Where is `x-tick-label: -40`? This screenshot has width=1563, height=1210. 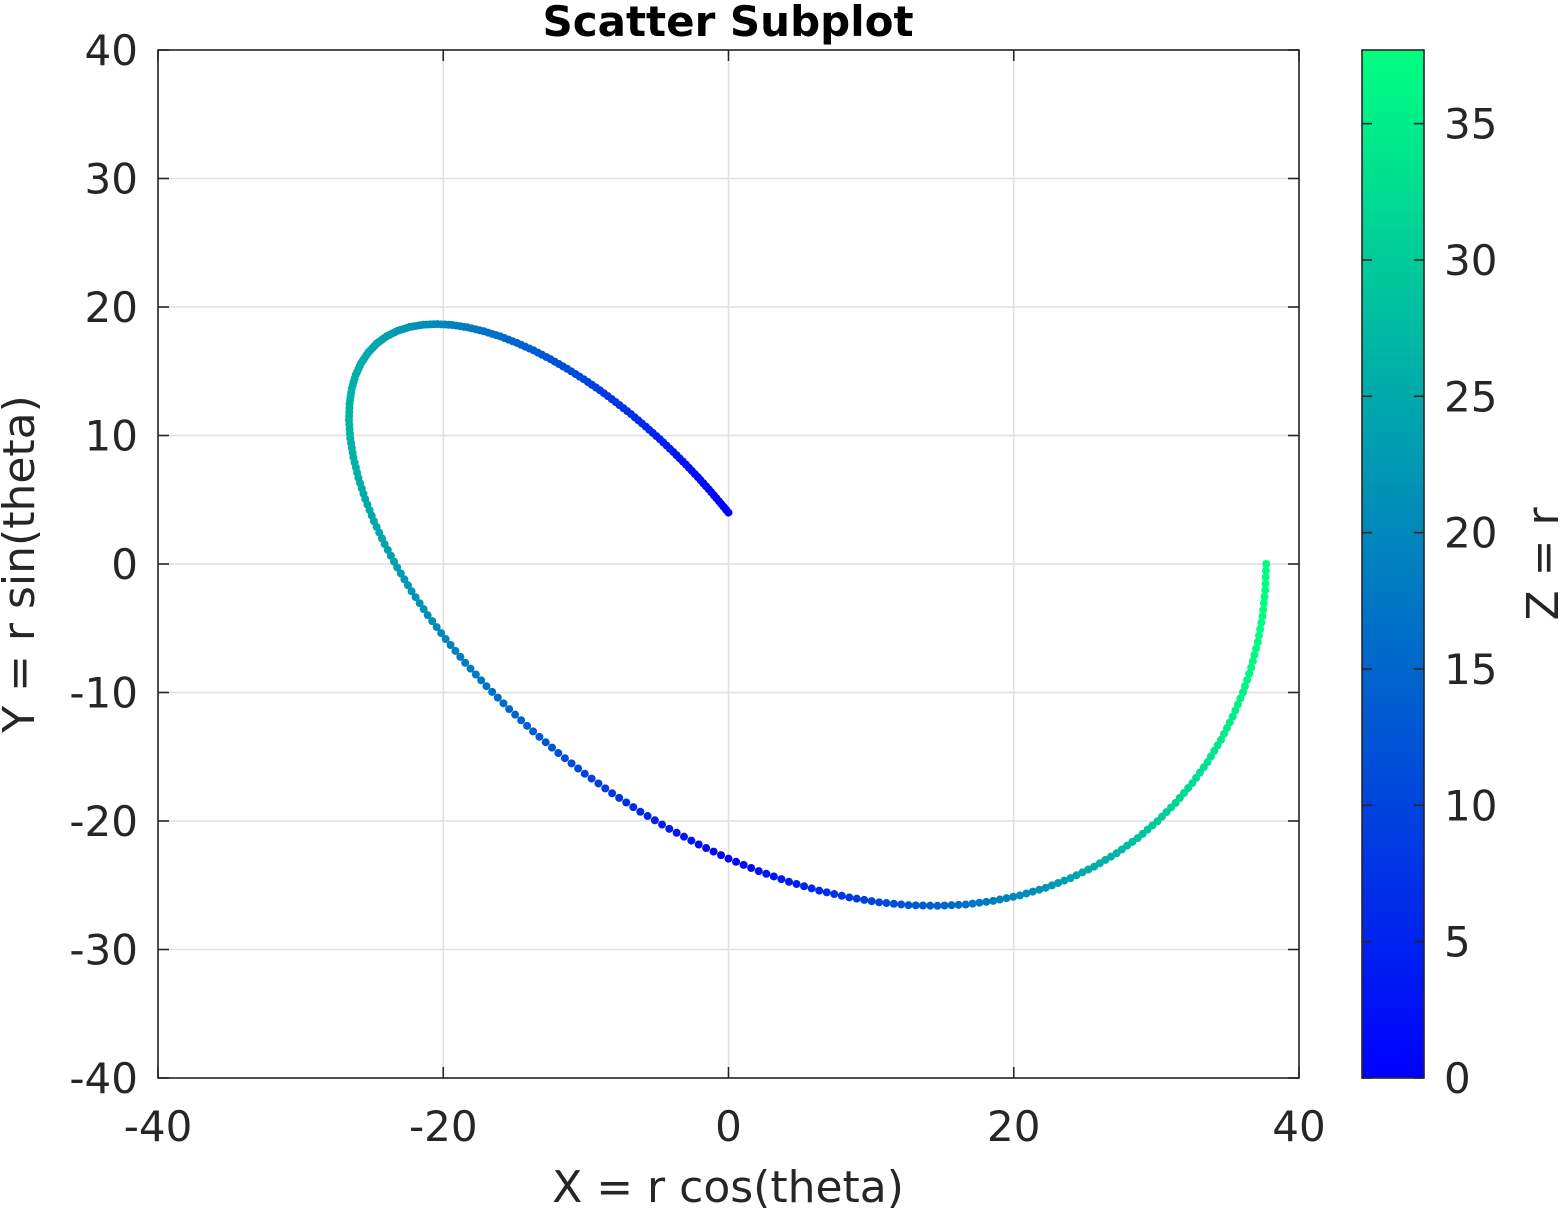 x-tick-label: -40 is located at coordinates (158, 1126).